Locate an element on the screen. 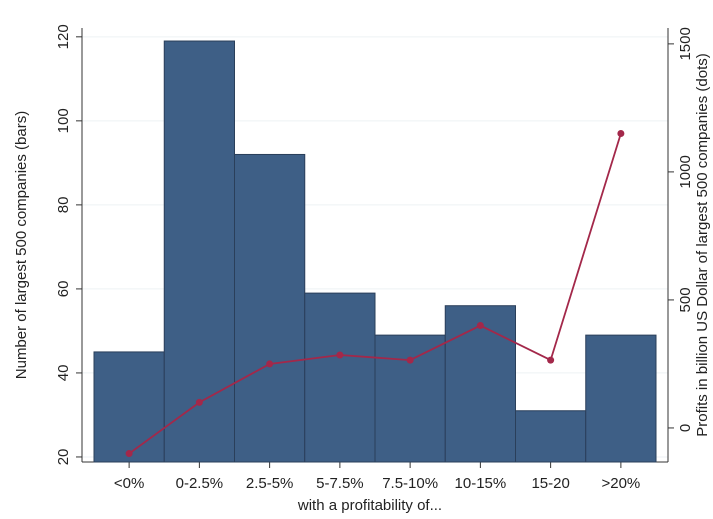 This screenshot has height=519, width=713. y-tick-label: 20 is located at coordinates (63, 457).